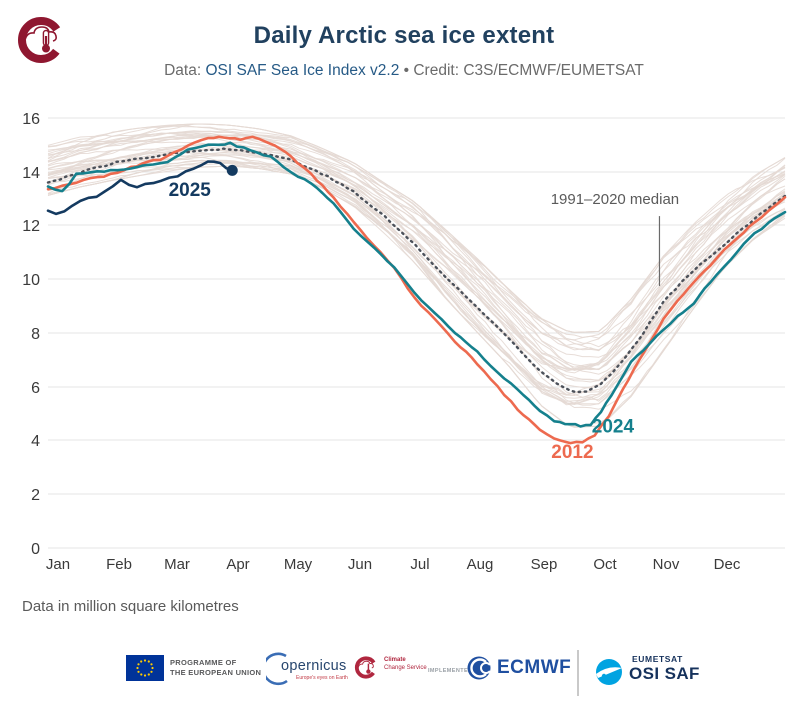  Describe the element at coordinates (544, 564) in the screenshot. I see `svg-text: Sep` at that location.